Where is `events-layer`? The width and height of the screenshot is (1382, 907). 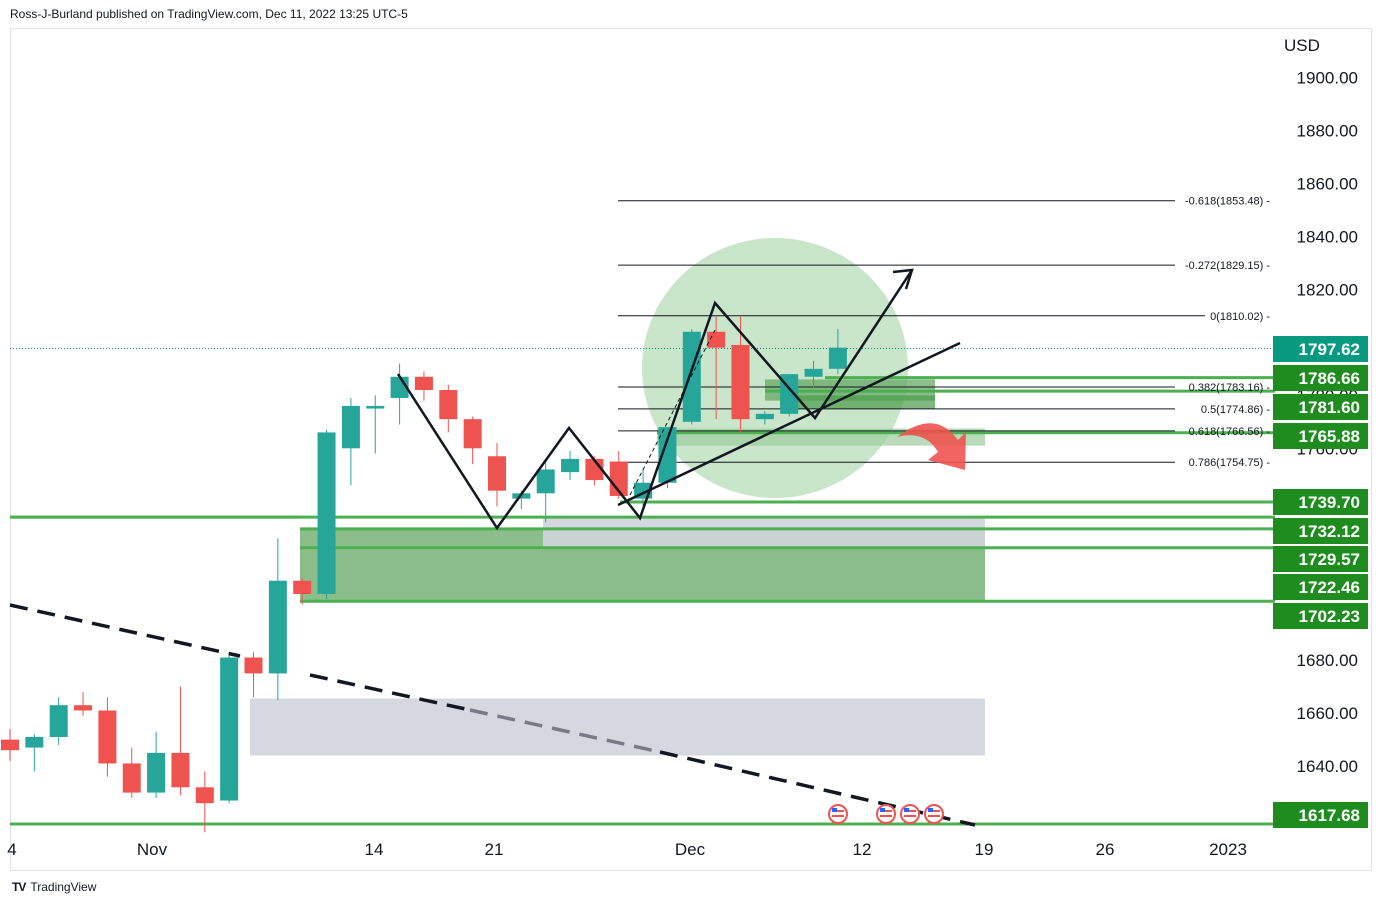
events-layer is located at coordinates (886, 814).